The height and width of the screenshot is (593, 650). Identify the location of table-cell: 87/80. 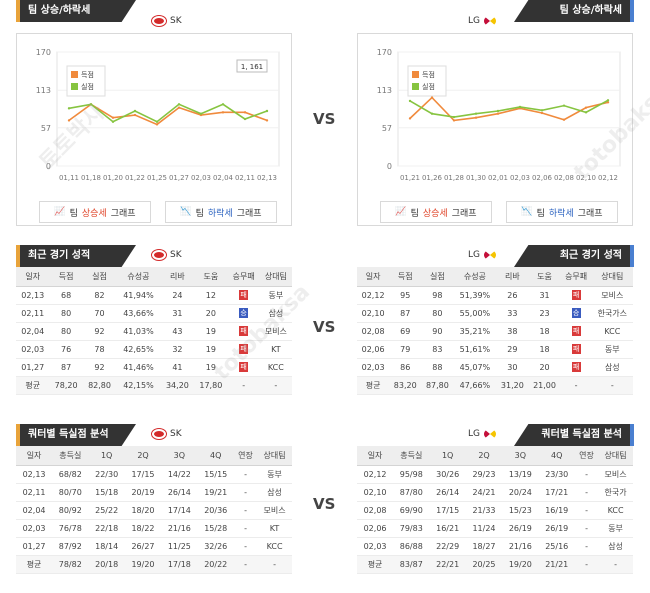
(411, 492).